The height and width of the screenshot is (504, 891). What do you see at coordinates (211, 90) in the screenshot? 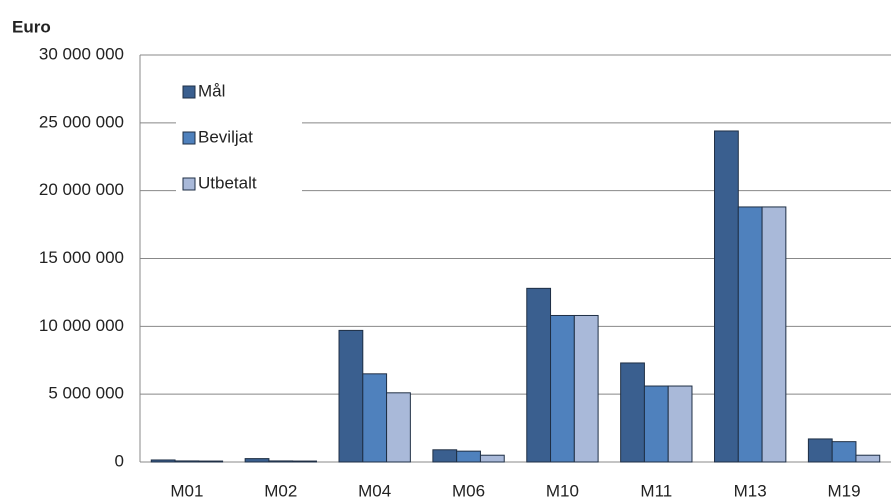
I see `legend-label: Mål` at bounding box center [211, 90].